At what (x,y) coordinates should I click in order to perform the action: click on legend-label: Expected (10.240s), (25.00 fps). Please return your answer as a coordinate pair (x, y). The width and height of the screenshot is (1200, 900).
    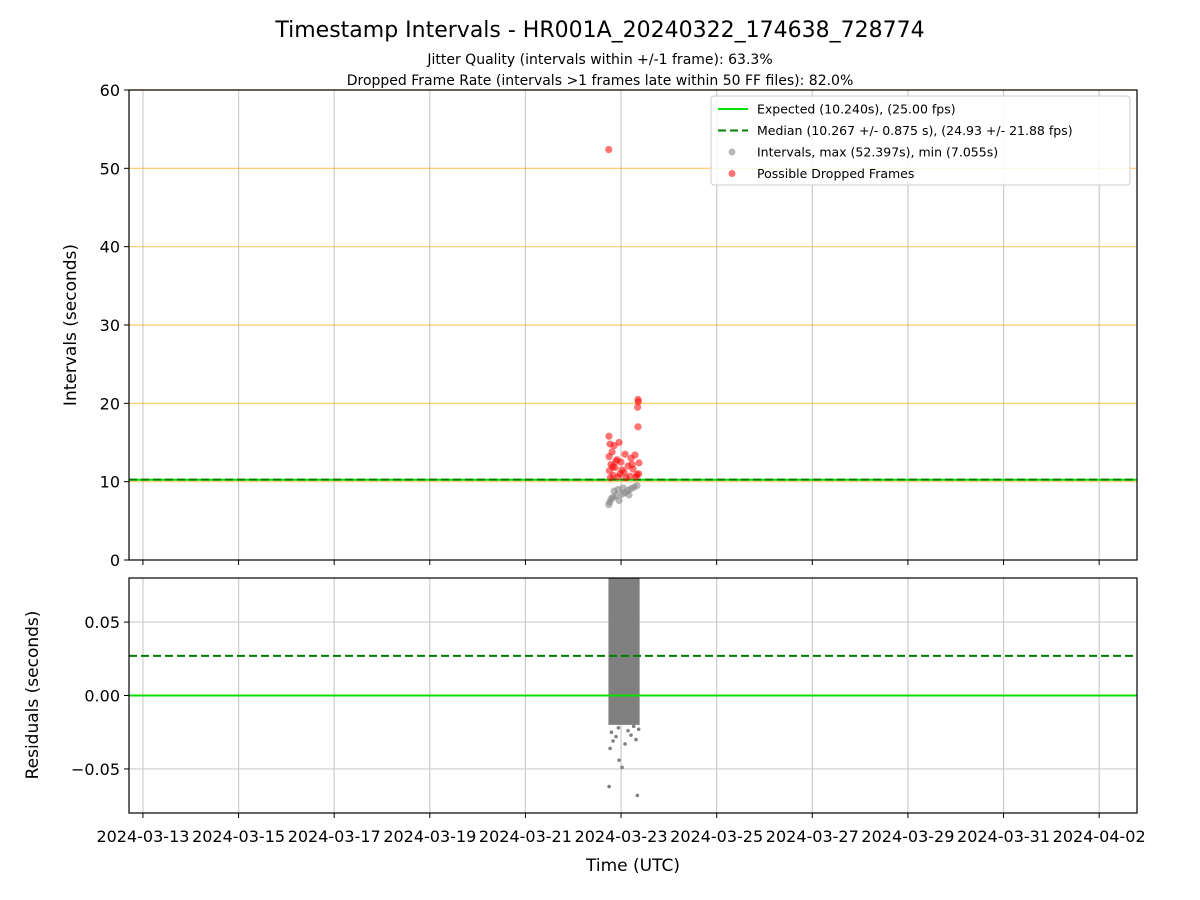
    Looking at the image, I should click on (856, 109).